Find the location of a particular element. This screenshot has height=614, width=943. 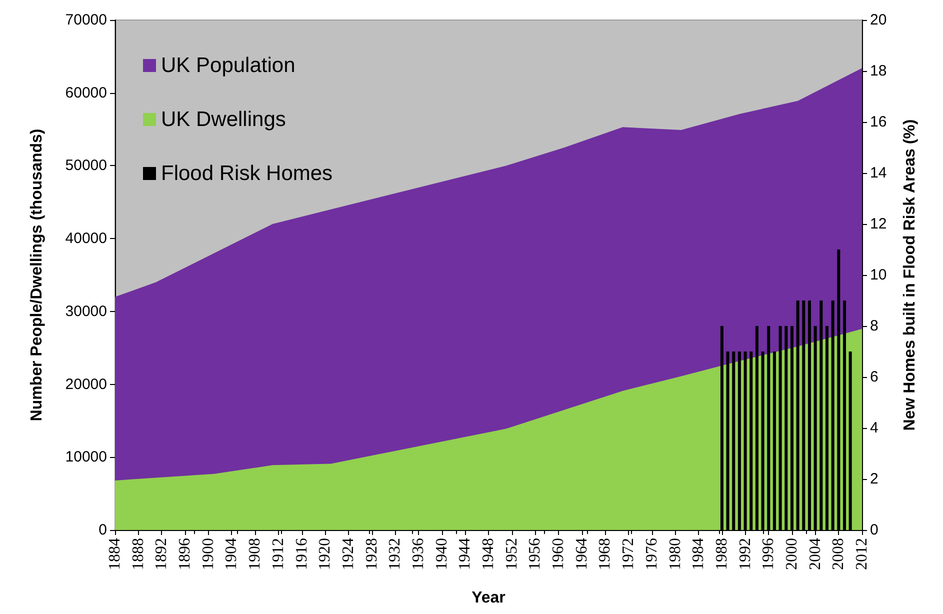

x-tick-label: 1992 is located at coordinates (745, 554).